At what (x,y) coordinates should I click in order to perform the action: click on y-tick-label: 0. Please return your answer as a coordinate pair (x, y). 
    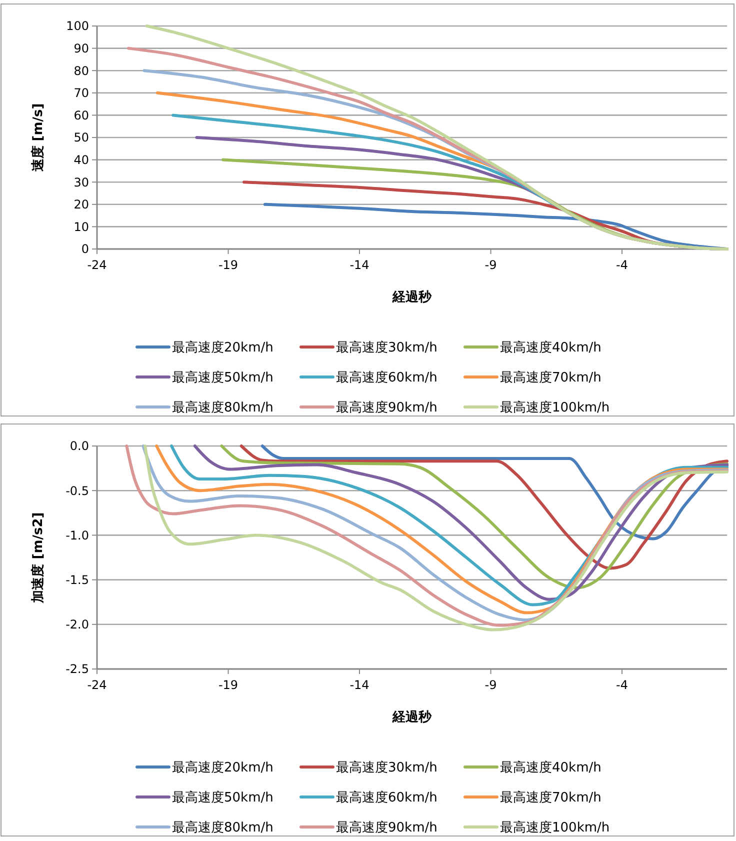
    Looking at the image, I should click on (85, 249).